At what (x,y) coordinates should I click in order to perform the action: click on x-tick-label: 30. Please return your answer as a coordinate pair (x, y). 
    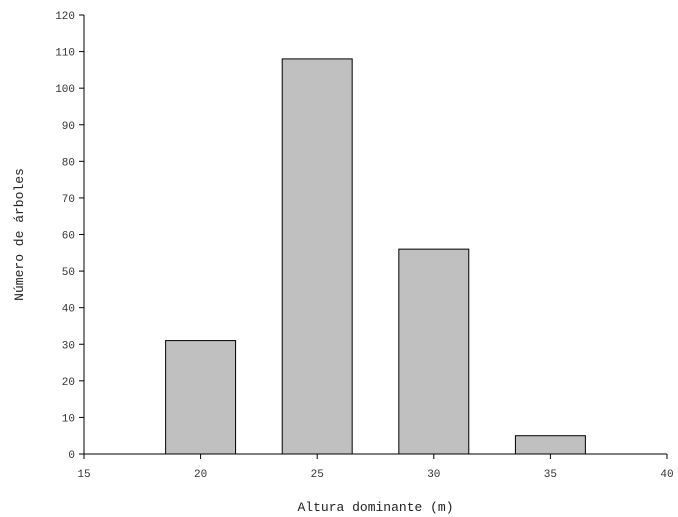
    Looking at the image, I should click on (433, 475).